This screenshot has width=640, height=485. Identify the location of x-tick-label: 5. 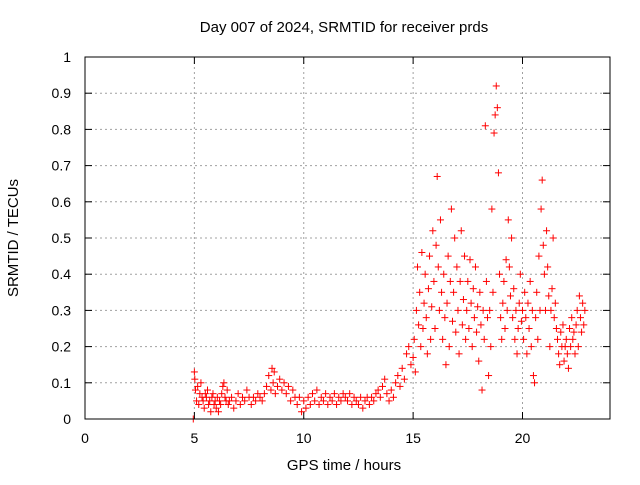
(194, 438).